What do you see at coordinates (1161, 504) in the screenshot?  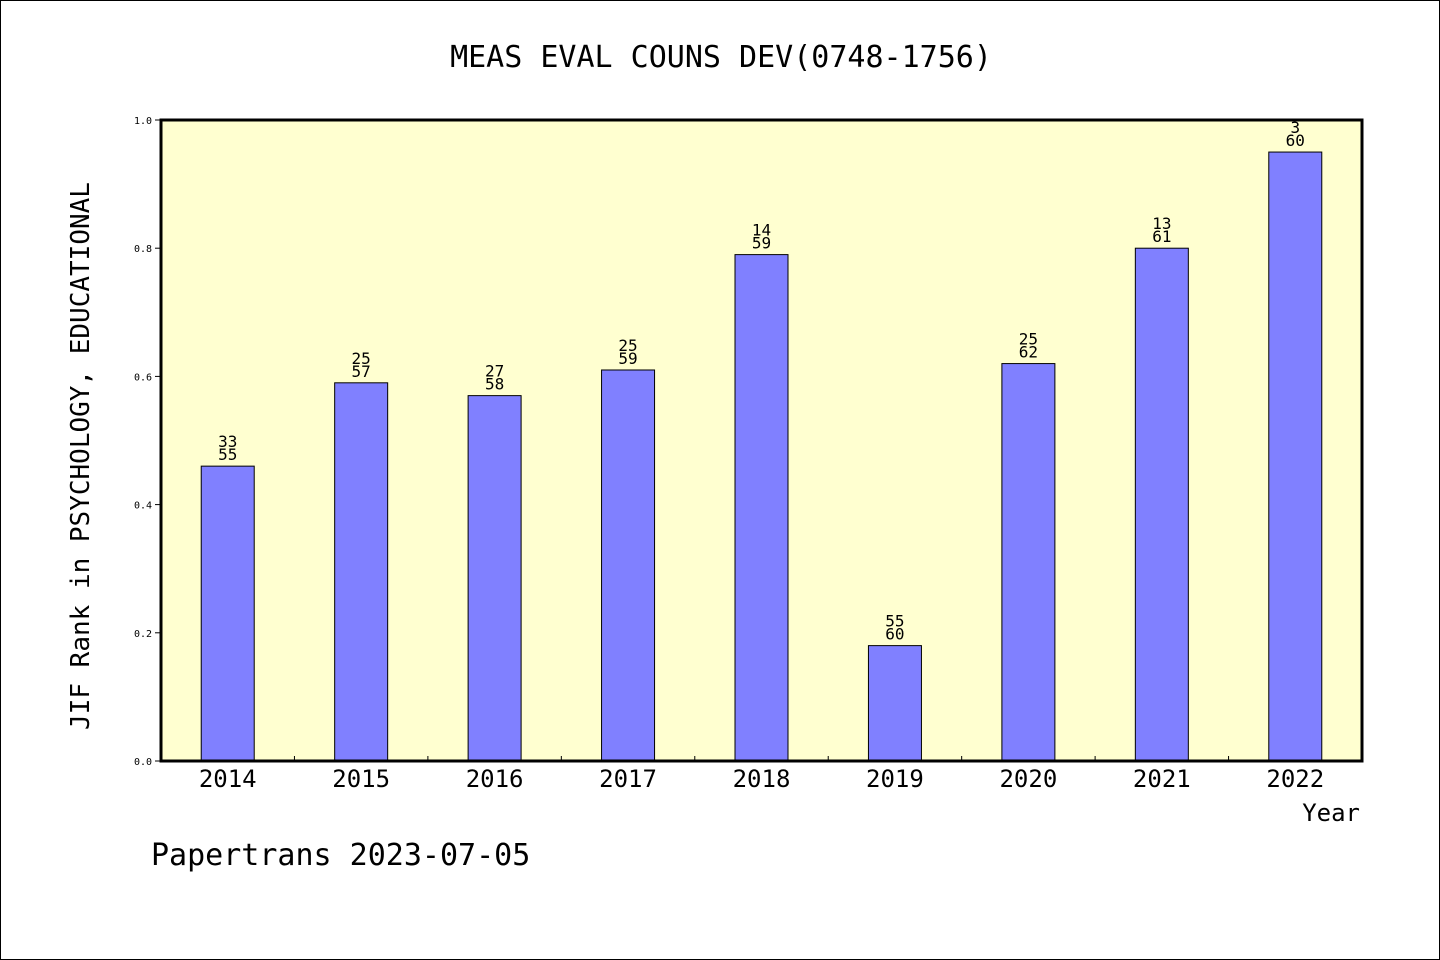 I see `bar-2021` at bounding box center [1161, 504].